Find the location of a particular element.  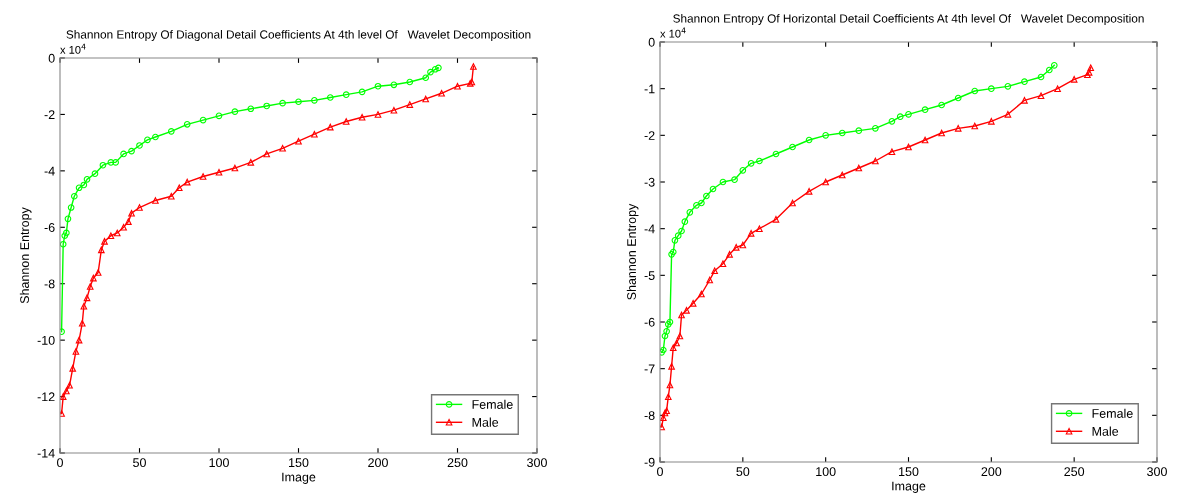

x-tick-label: 300 is located at coordinates (537, 463).